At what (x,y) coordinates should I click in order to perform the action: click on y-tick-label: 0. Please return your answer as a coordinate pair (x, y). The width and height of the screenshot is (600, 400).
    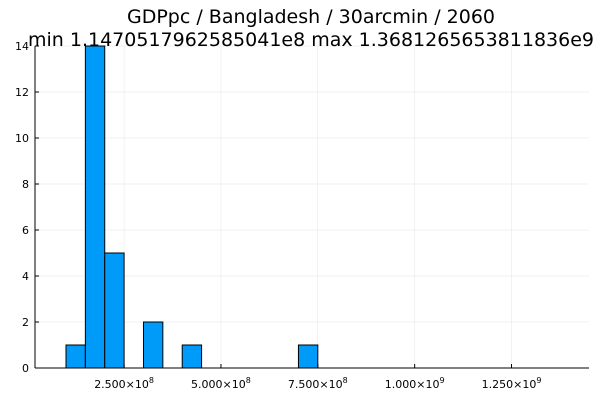
    Looking at the image, I should click on (25, 368).